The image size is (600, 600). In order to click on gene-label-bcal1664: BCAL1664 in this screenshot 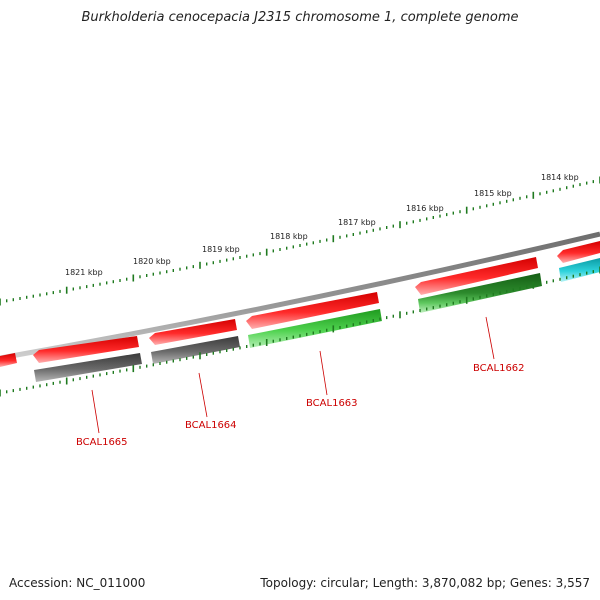, I will do `click(211, 425)`.